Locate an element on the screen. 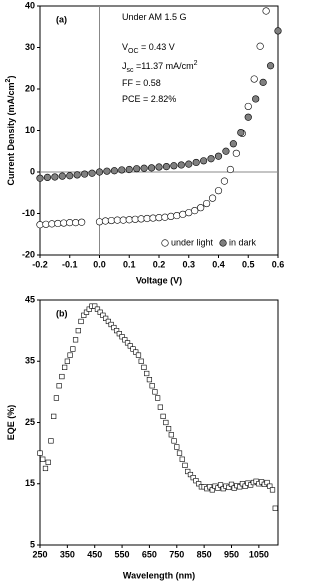  text-part: EQE (%) is located at coordinates (11, 423).